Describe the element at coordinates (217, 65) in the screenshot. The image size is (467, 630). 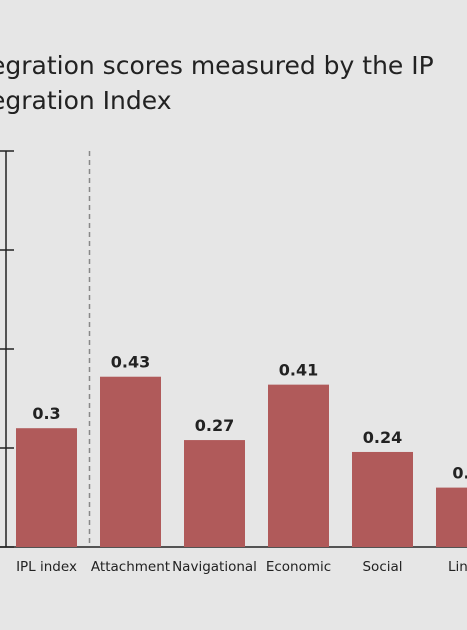
I see `chart-title-line-1: egration scores measured by the IP` at that location.